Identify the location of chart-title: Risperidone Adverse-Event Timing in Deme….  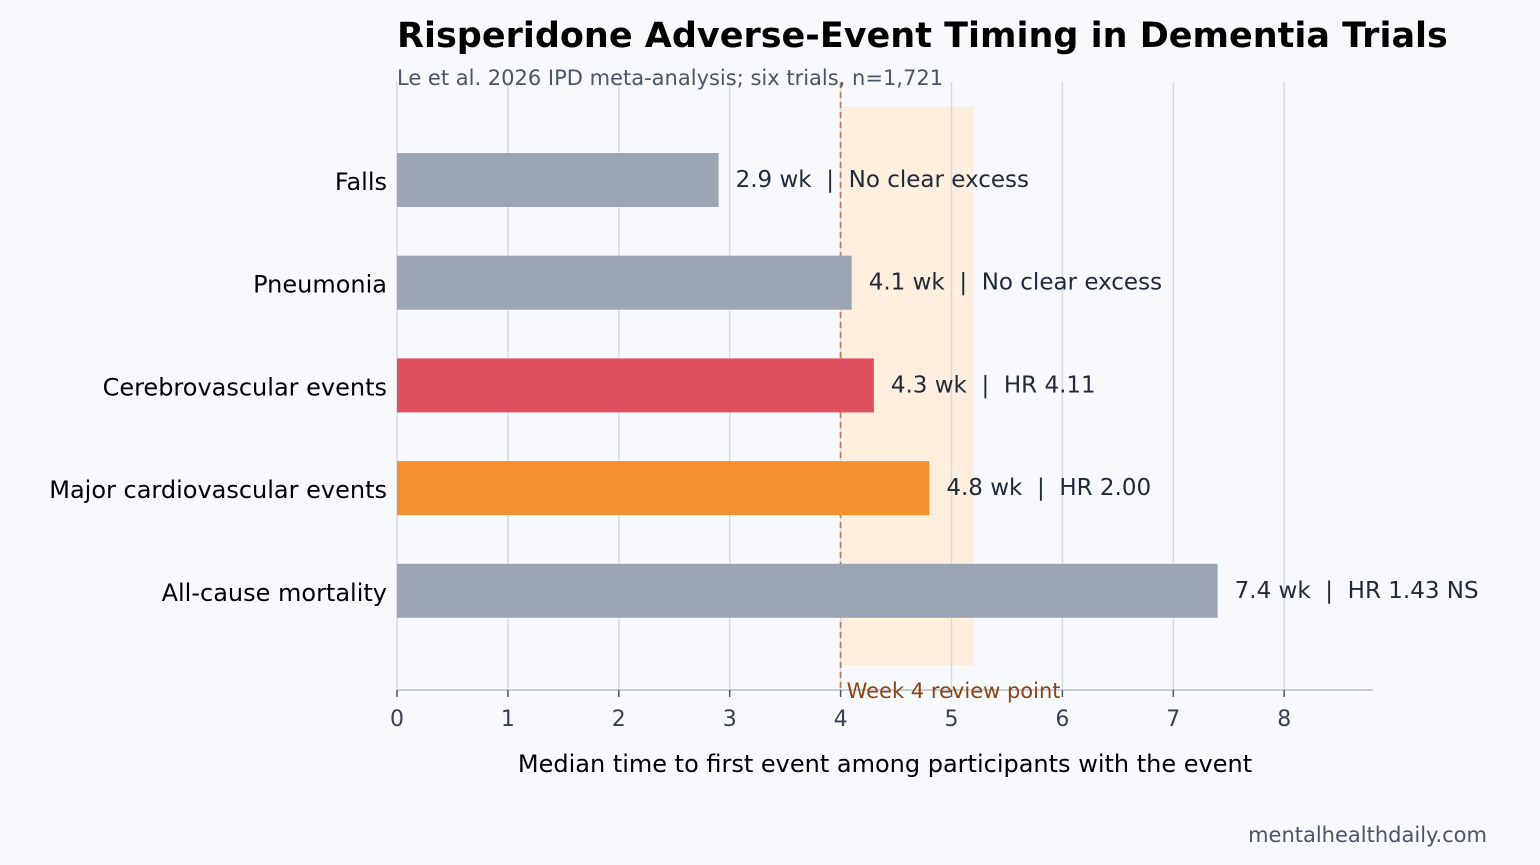
(922, 36).